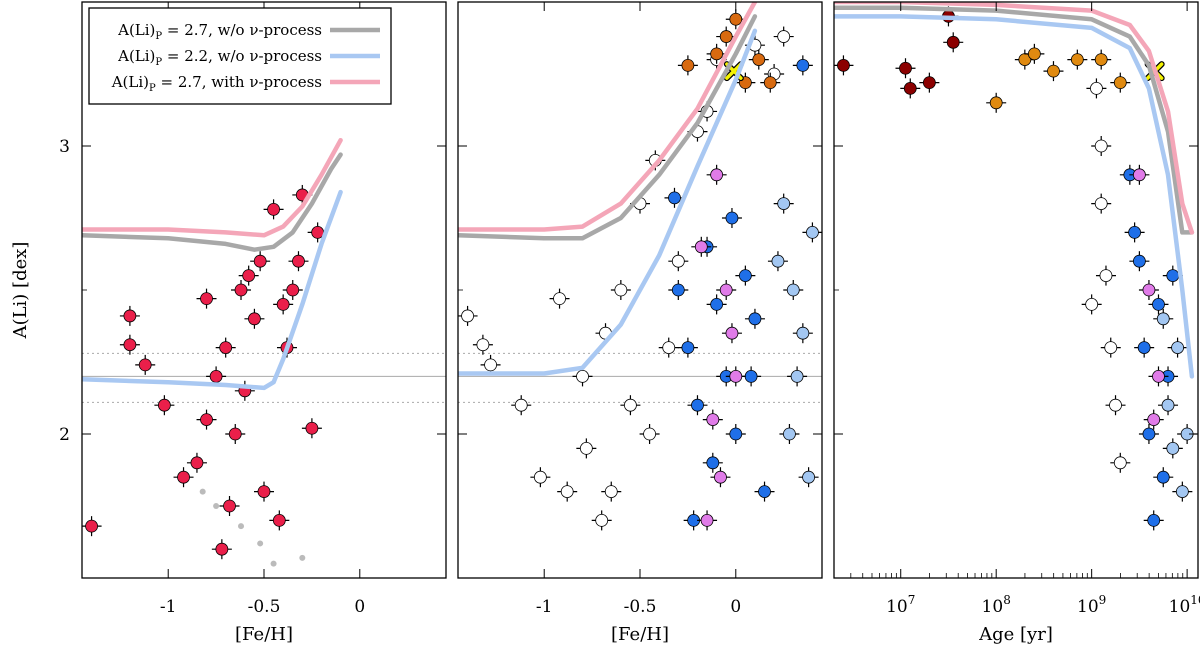 The height and width of the screenshot is (654, 1200). What do you see at coordinates (640, 607) in the screenshot?
I see `x-tick-label: -0.5` at bounding box center [640, 607].